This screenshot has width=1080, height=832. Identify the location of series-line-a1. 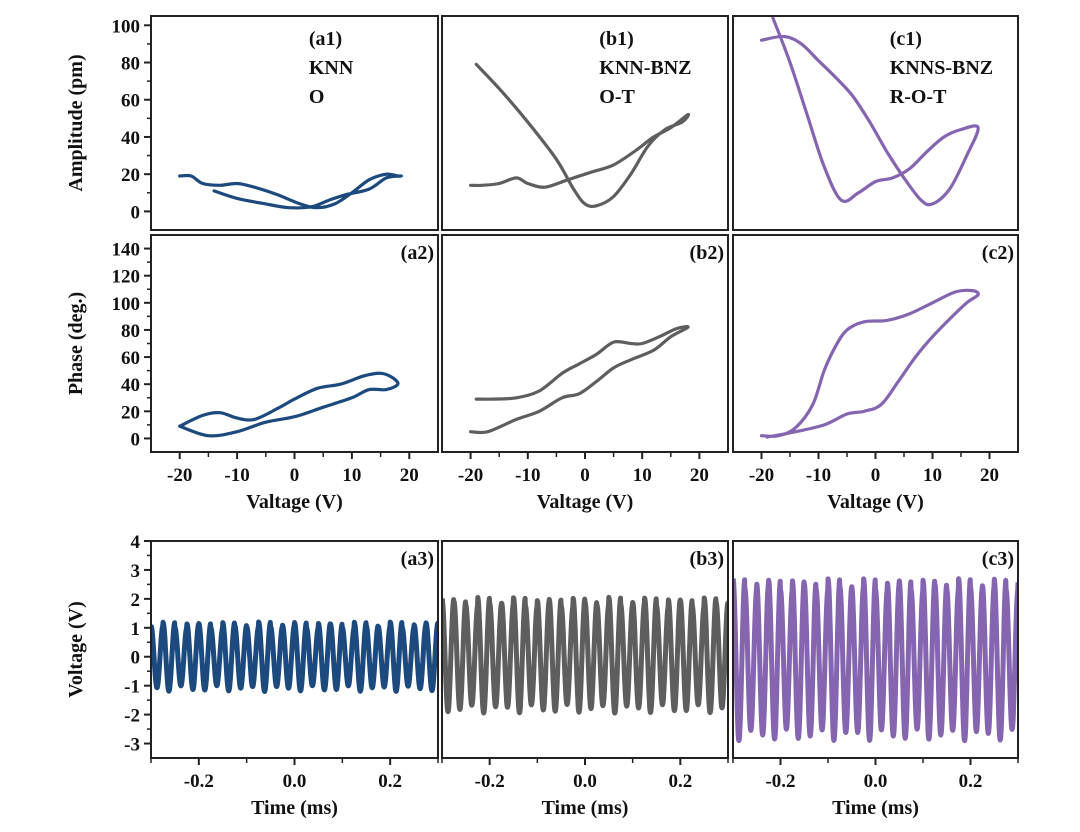
(290, 191).